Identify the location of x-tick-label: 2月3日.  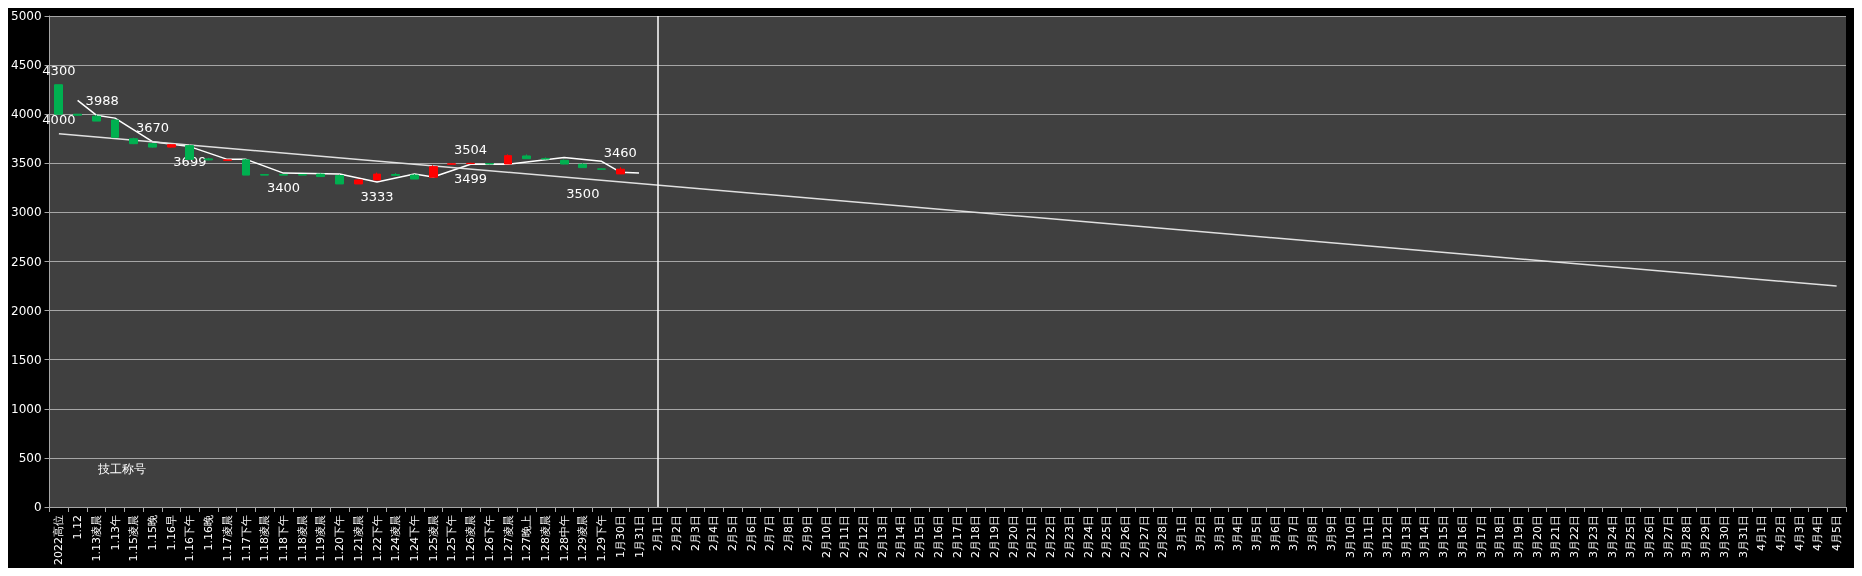
(695, 533).